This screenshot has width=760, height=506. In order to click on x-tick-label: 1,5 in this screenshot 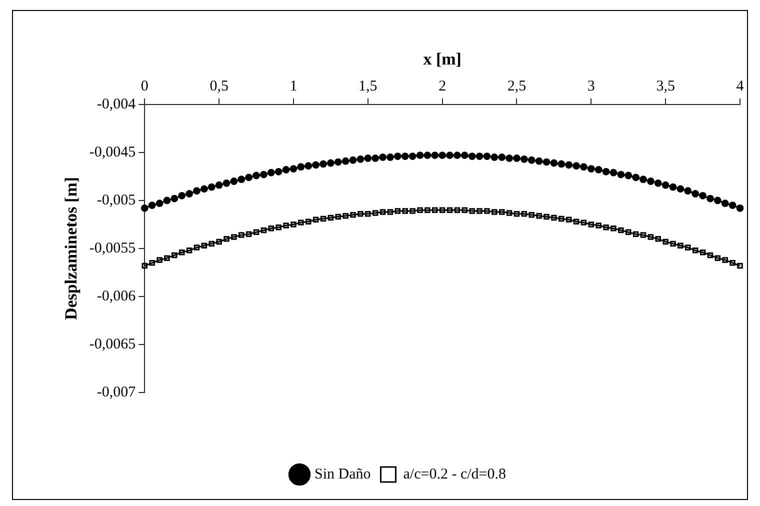, I will do `click(368, 86)`.